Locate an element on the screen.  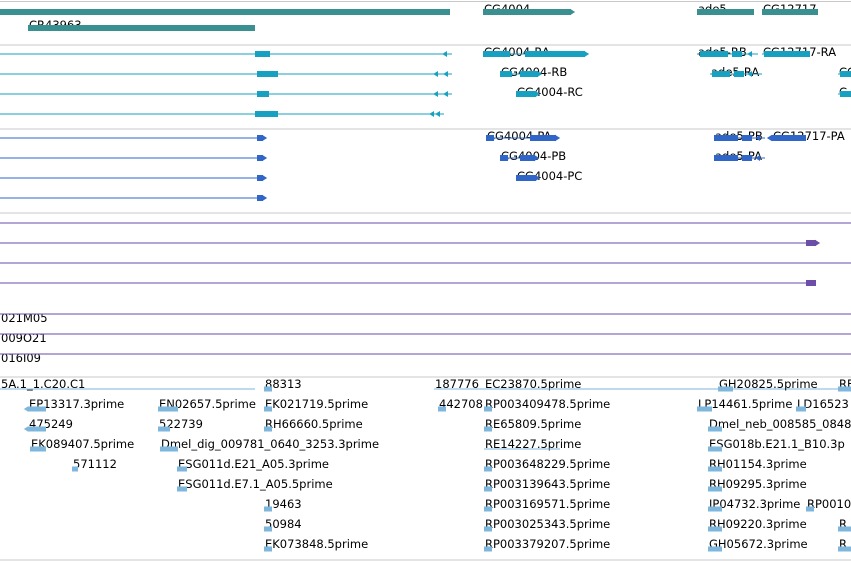
feature-en02657-5prime-block is located at coordinates (168, 409).